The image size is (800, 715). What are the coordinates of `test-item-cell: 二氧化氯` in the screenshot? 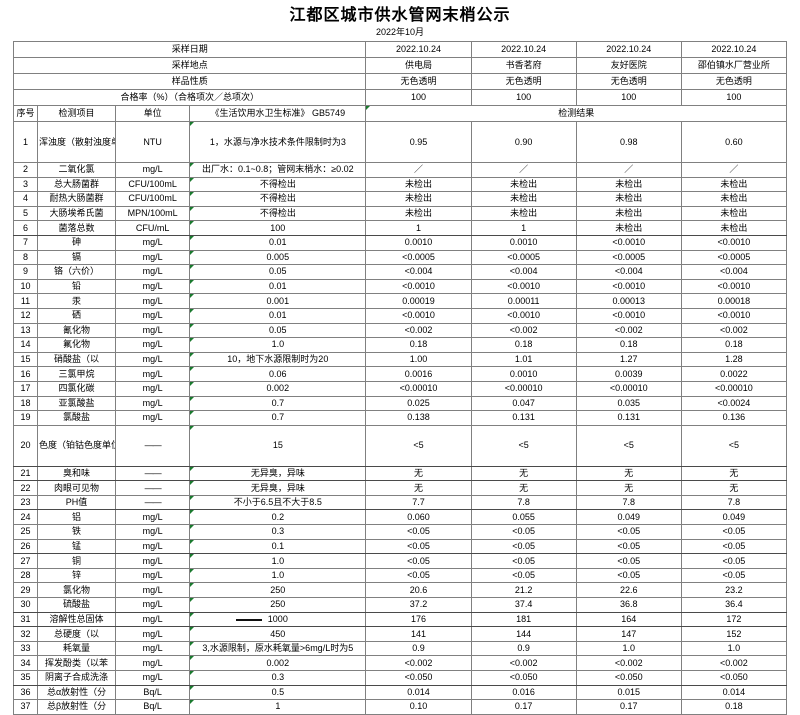 It's located at (77, 170).